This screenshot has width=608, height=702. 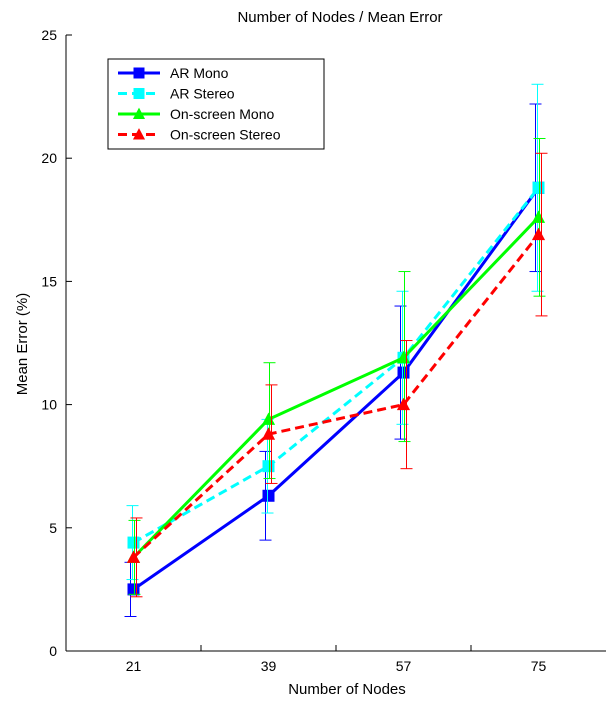 I want to click on x-tick-label: 21, so click(x=134, y=666).